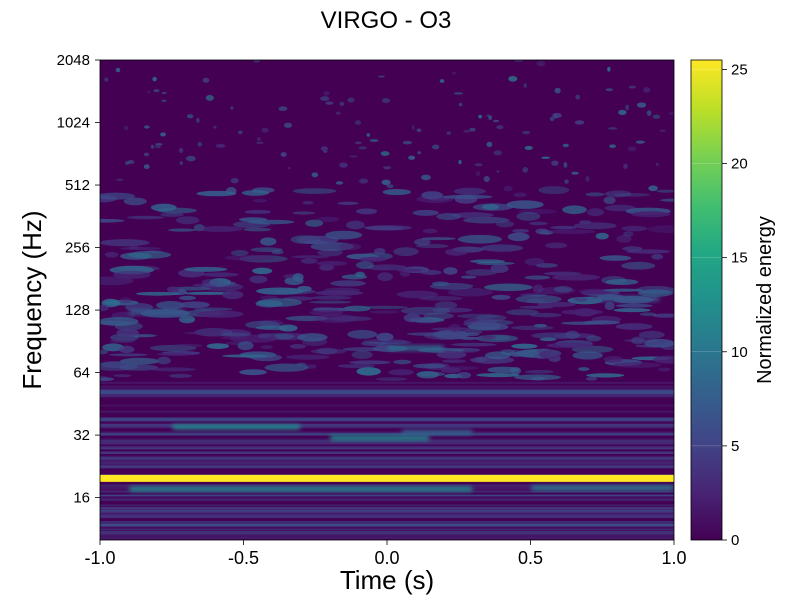  Describe the element at coordinates (739, 258) in the screenshot. I see `colorbar-tick-label: 15` at that location.